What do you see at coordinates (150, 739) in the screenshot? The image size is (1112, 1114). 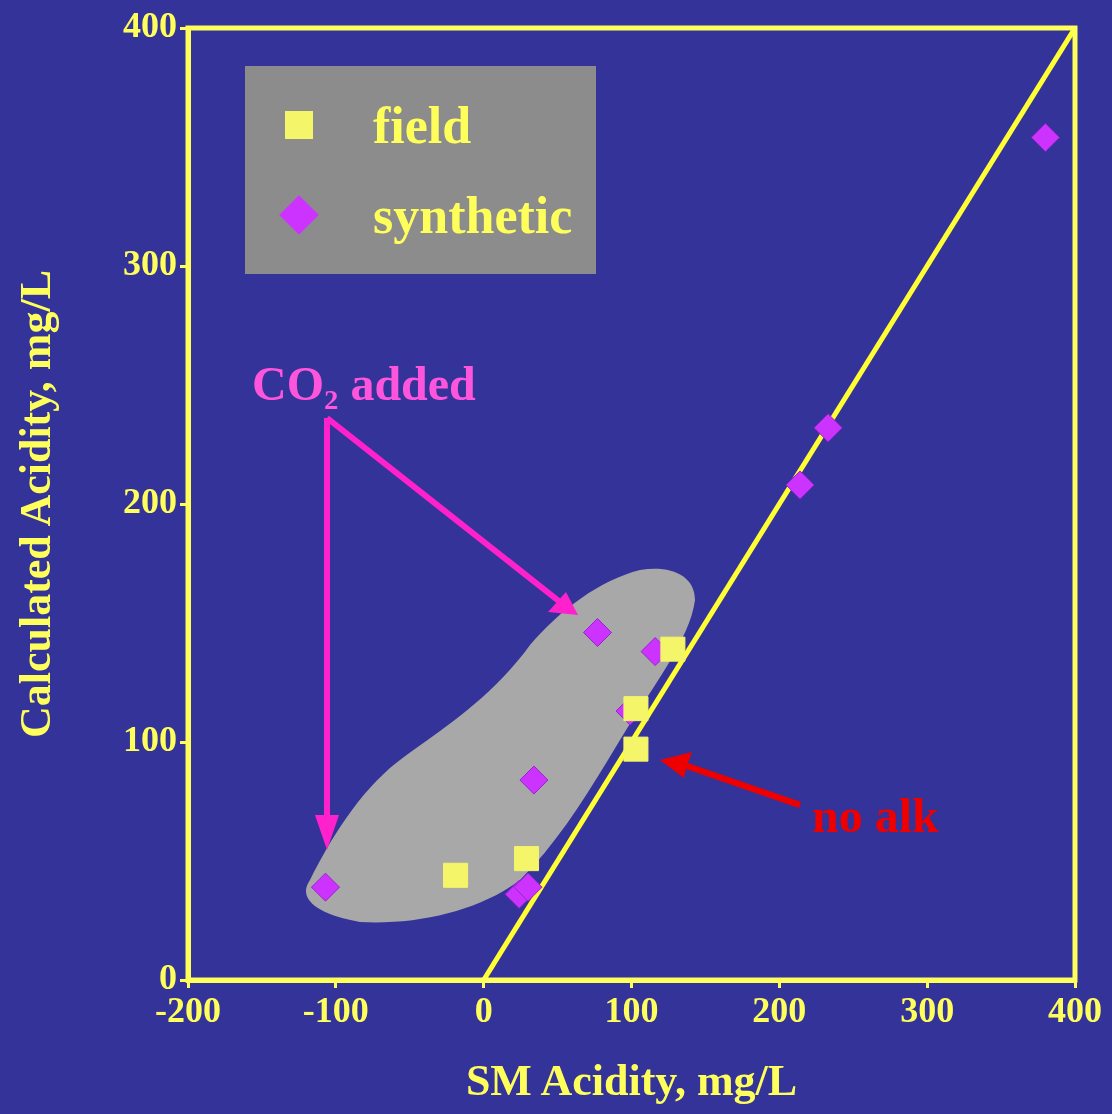 I see `y-tick-label: 100` at bounding box center [150, 739].